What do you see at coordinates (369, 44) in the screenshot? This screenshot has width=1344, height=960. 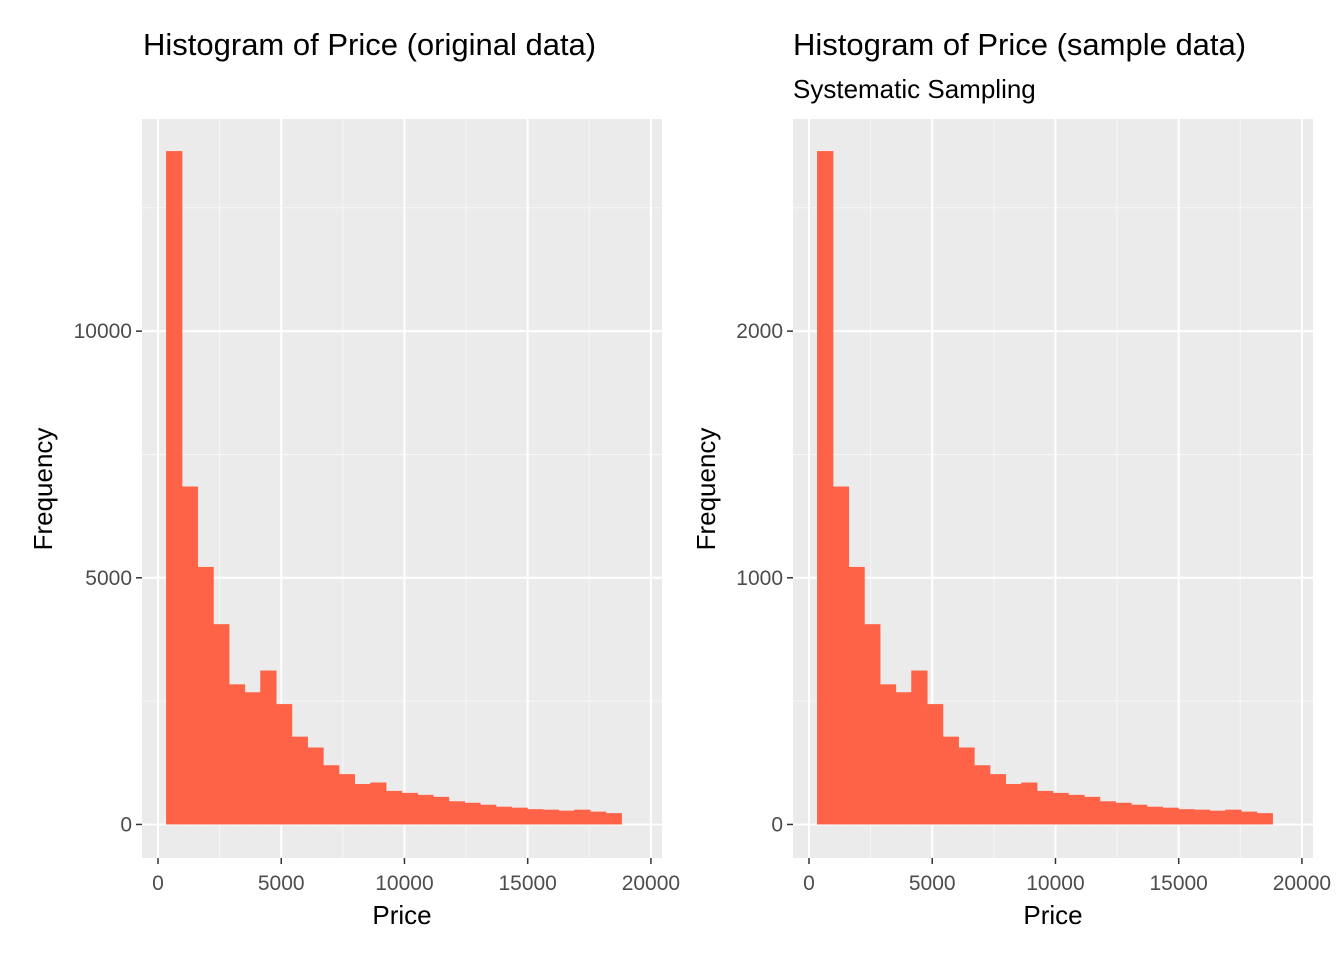 I see `chart-title: Histogram of Price (original data)` at bounding box center [369, 44].